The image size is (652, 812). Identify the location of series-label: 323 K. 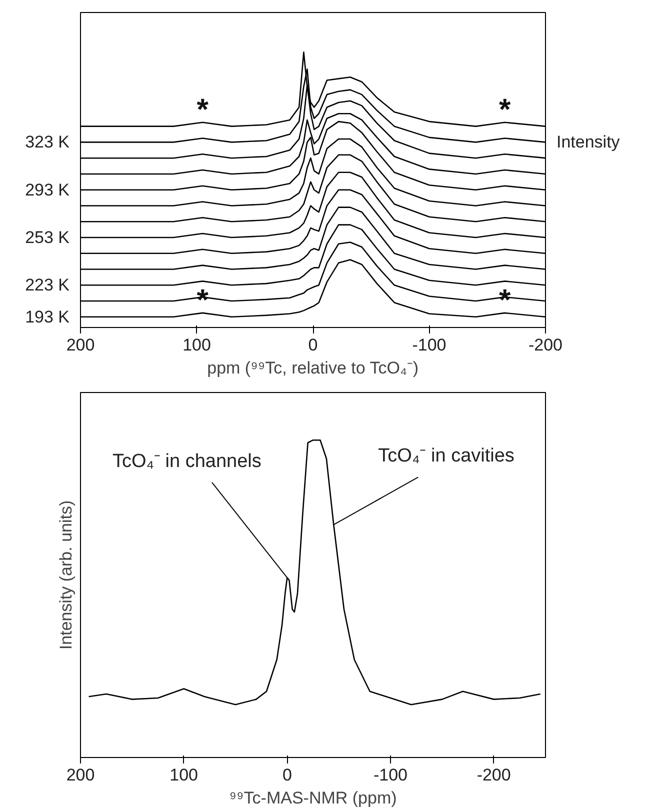
(47, 142).